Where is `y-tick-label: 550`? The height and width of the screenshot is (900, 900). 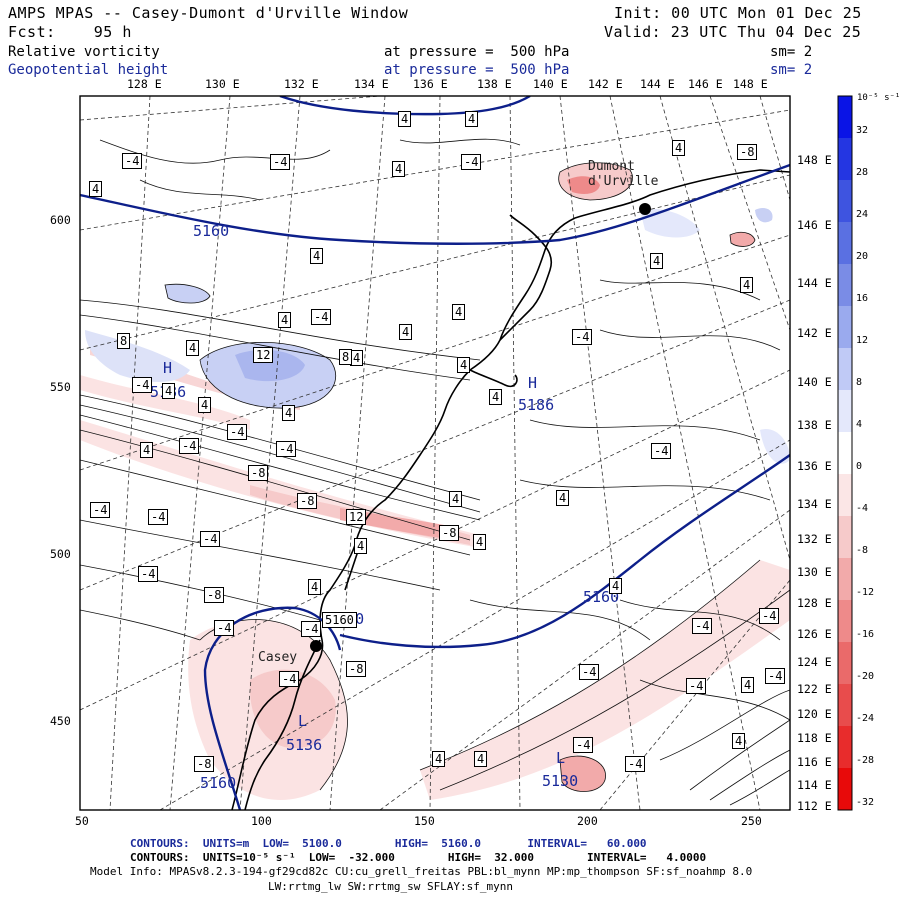 y-tick-label: 550 is located at coordinates (60, 387).